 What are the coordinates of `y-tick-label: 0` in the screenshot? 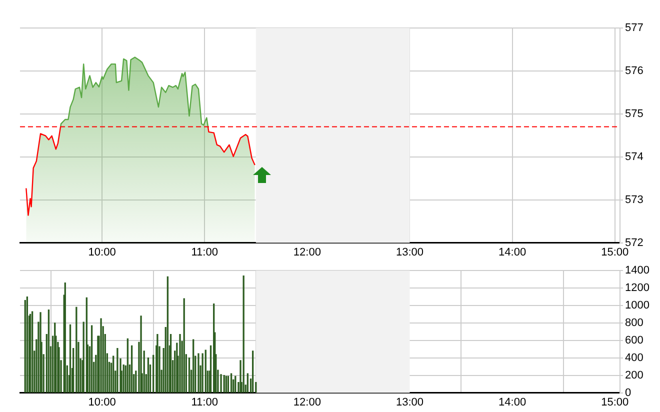 It's located at (628, 392).